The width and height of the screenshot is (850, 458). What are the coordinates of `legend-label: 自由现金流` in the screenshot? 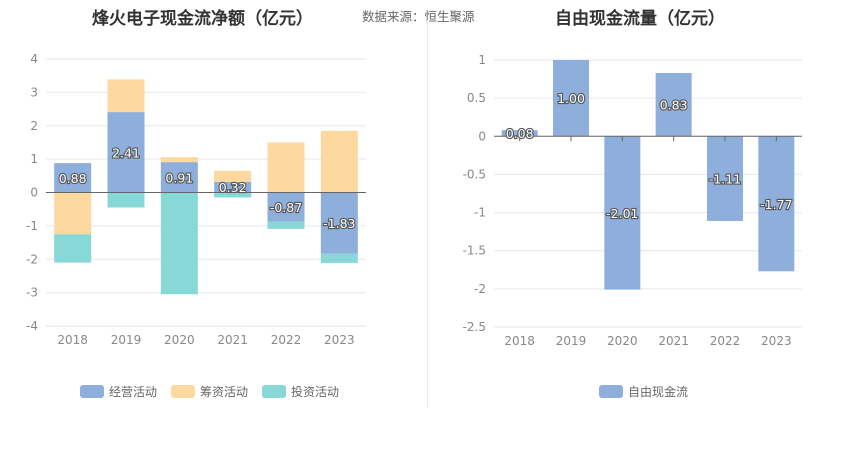 It's located at (658, 392).